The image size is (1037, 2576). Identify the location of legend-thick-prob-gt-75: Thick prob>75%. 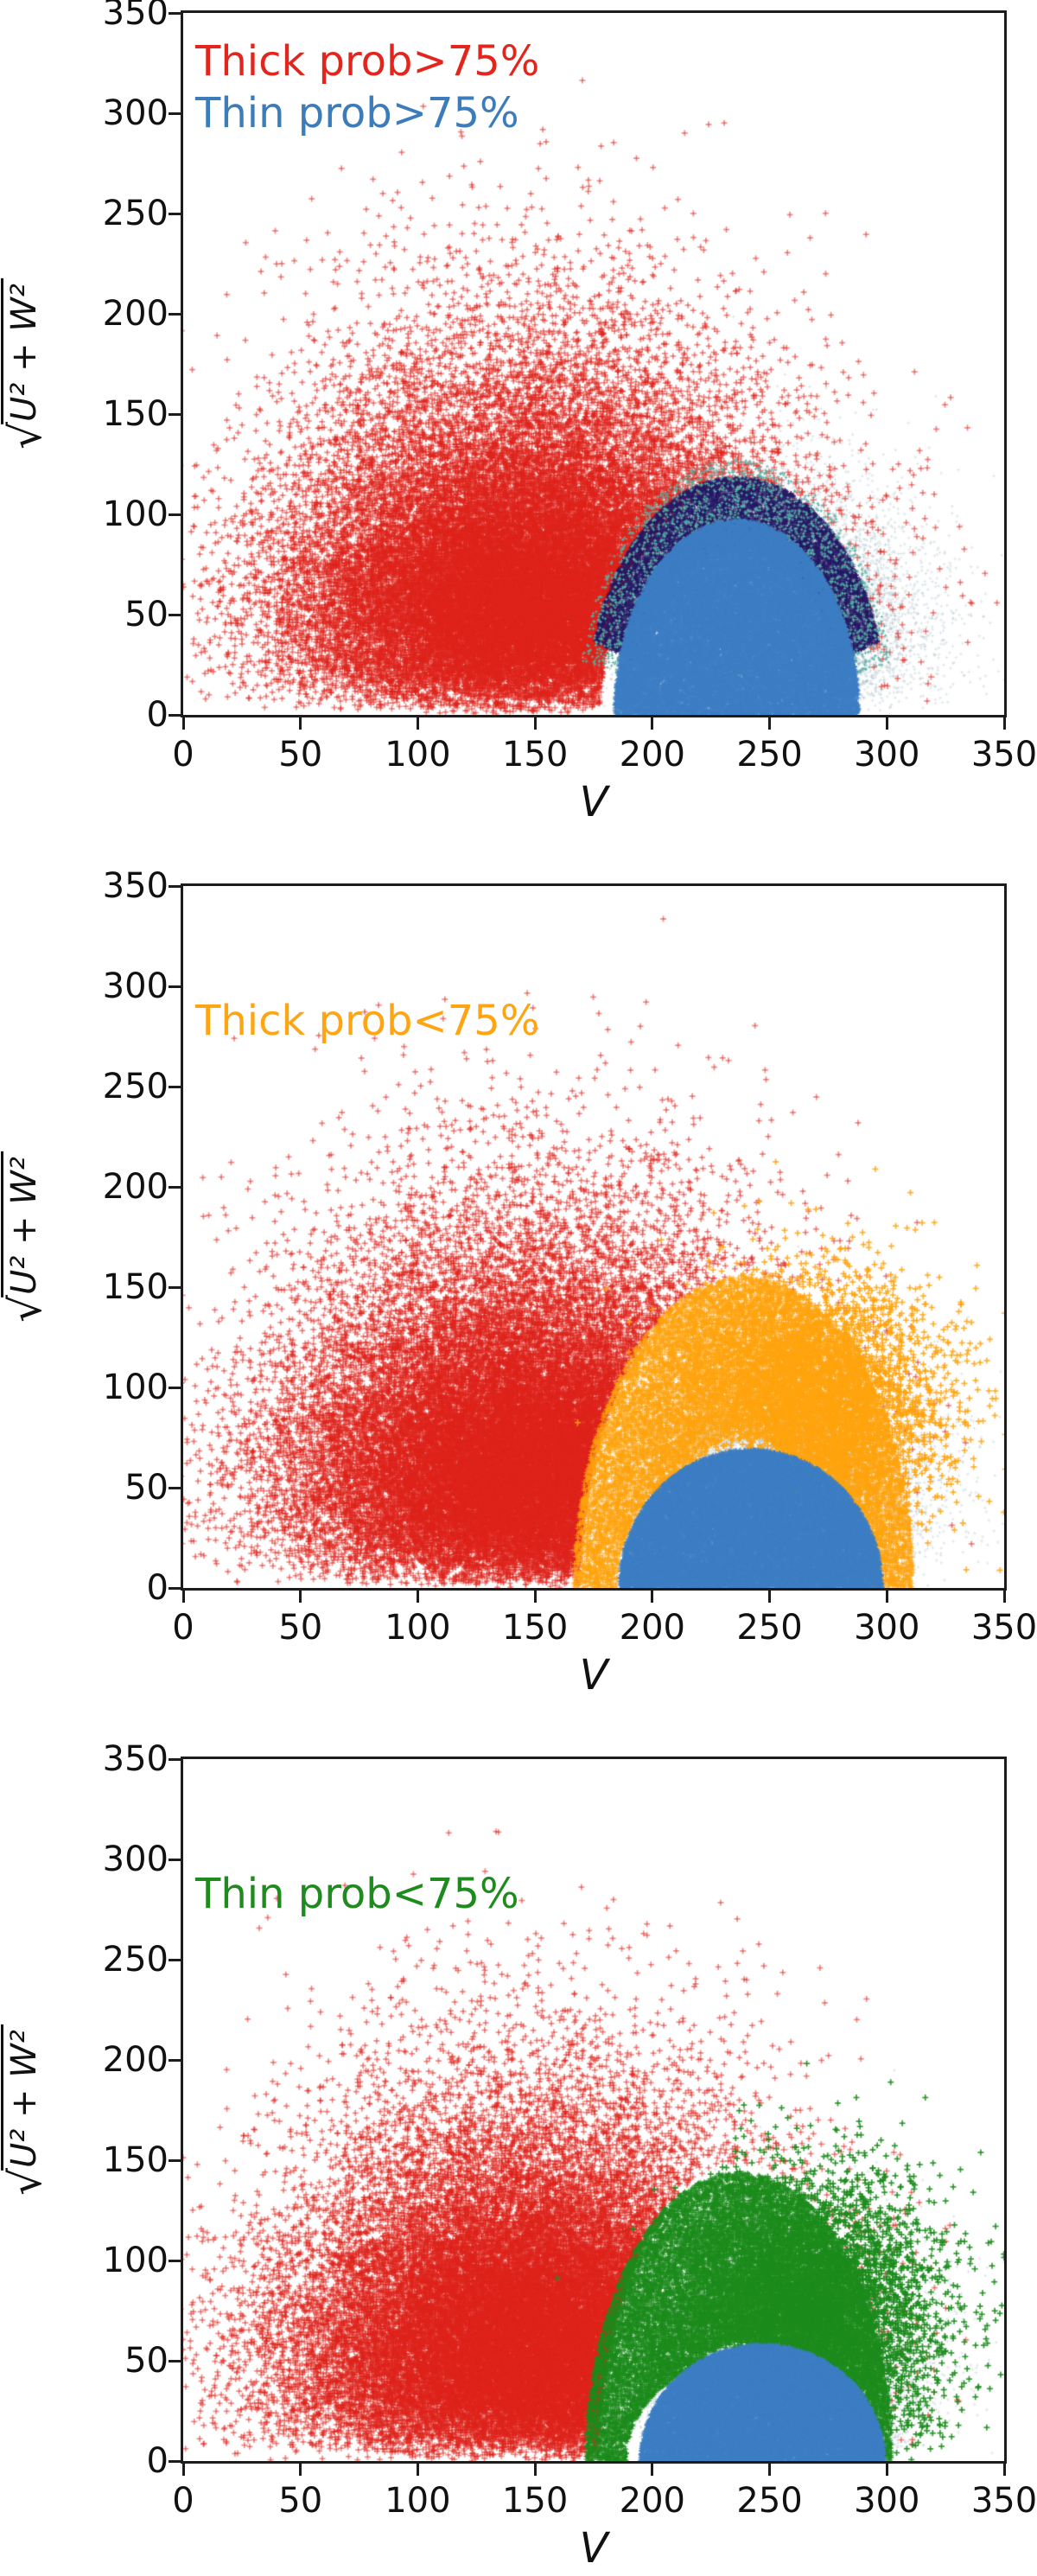
(367, 61).